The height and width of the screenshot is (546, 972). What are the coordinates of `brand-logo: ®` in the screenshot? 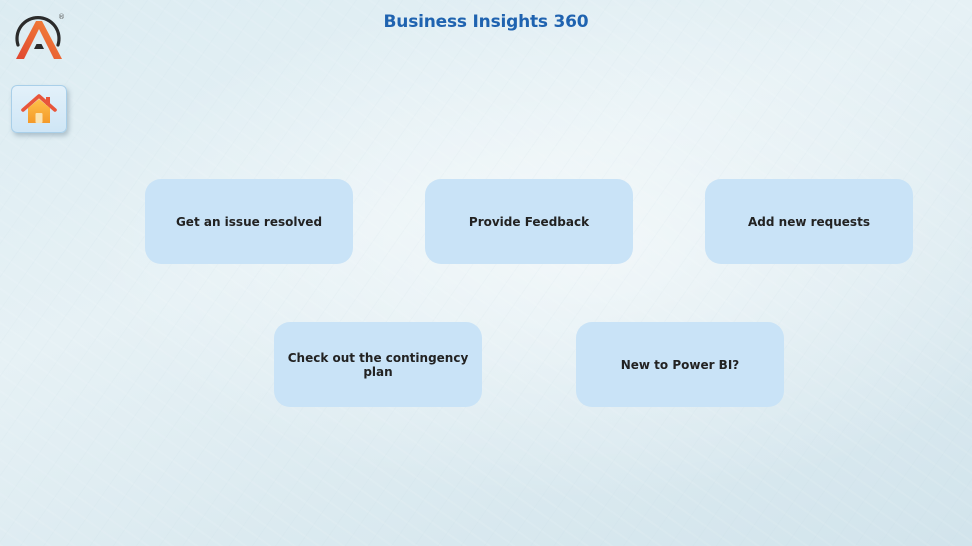 It's located at (39, 36).